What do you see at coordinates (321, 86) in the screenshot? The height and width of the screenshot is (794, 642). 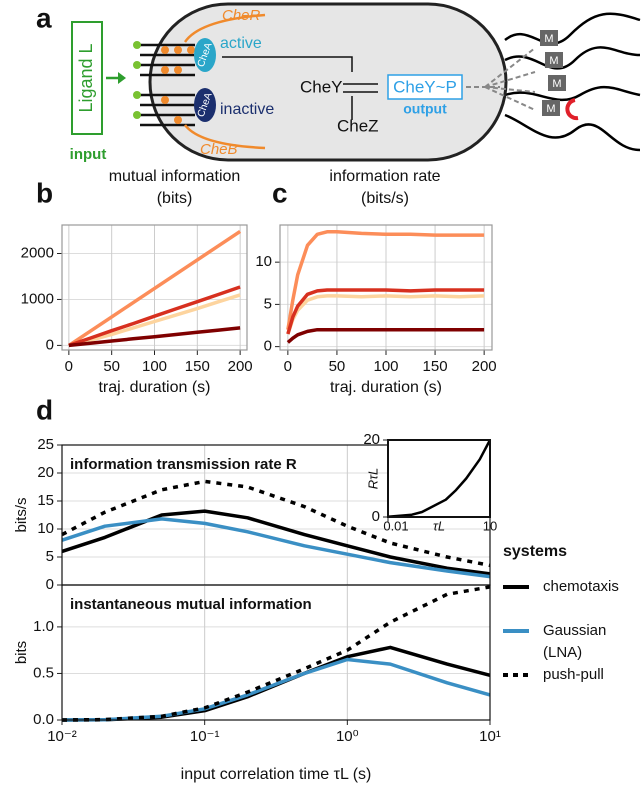 I see `chey-label: CheY` at bounding box center [321, 86].